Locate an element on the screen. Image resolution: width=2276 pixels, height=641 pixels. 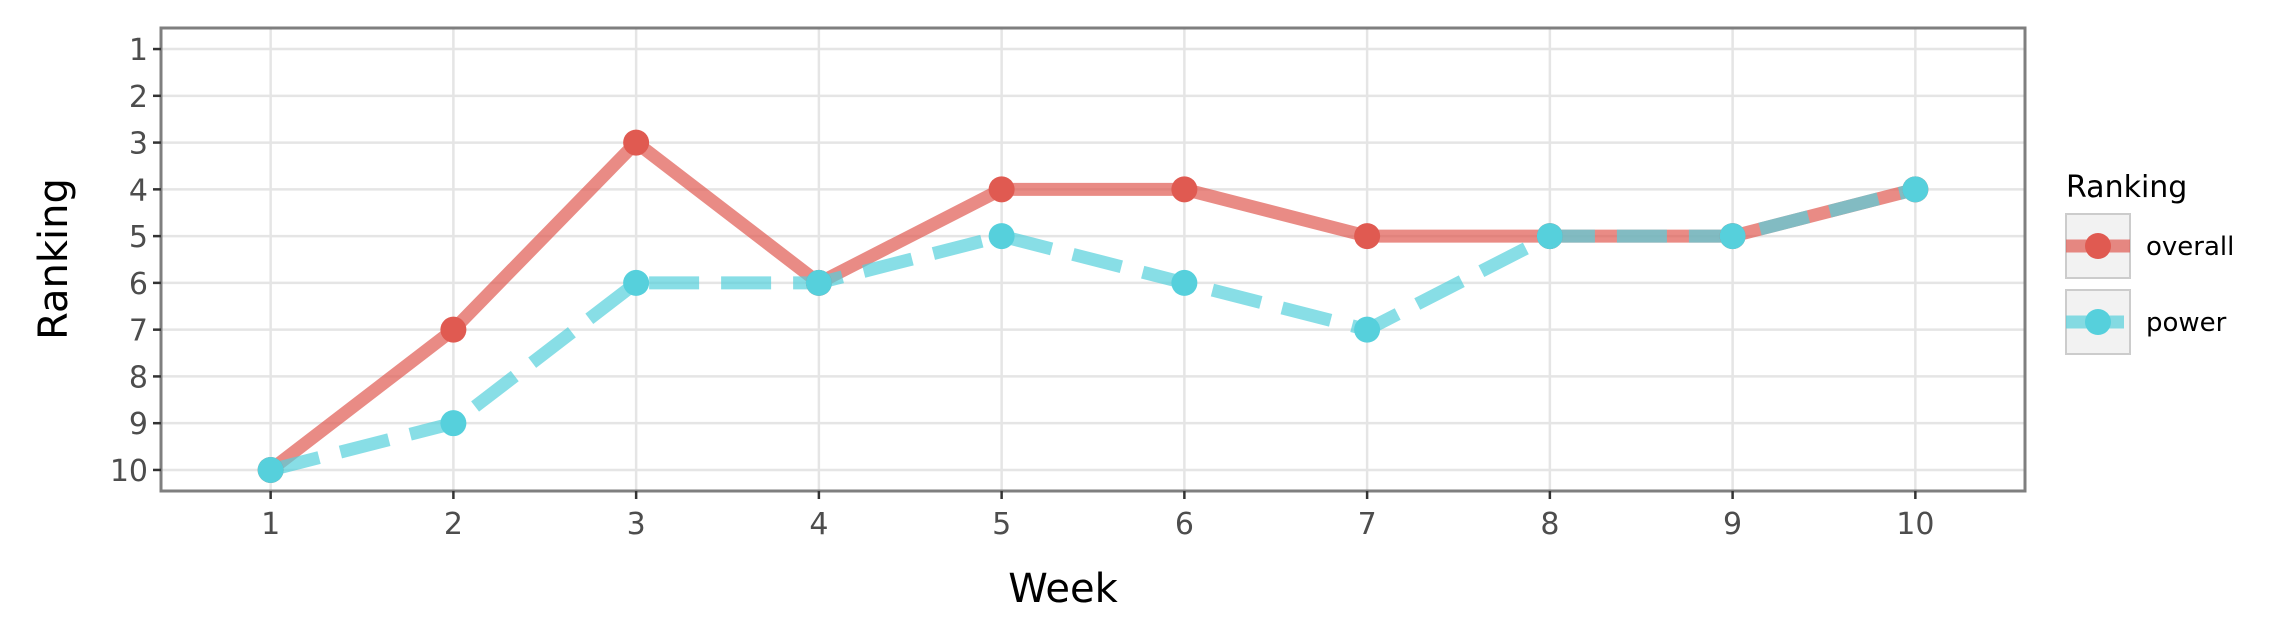
legend-title: Ranking is located at coordinates (2126, 187).